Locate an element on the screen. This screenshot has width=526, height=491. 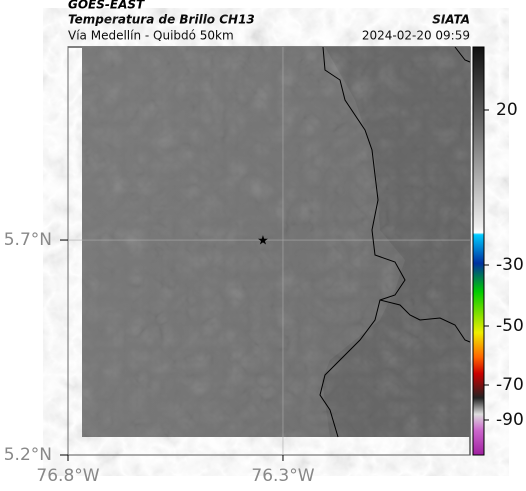
colorbar is located at coordinates (478, 251).